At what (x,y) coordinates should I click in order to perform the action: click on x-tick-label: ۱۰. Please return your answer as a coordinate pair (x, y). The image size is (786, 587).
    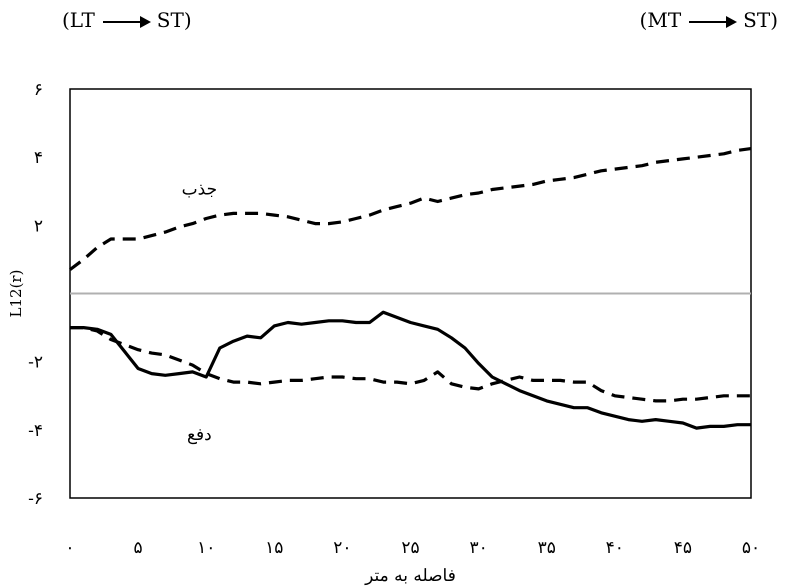
    Looking at the image, I should click on (206, 548).